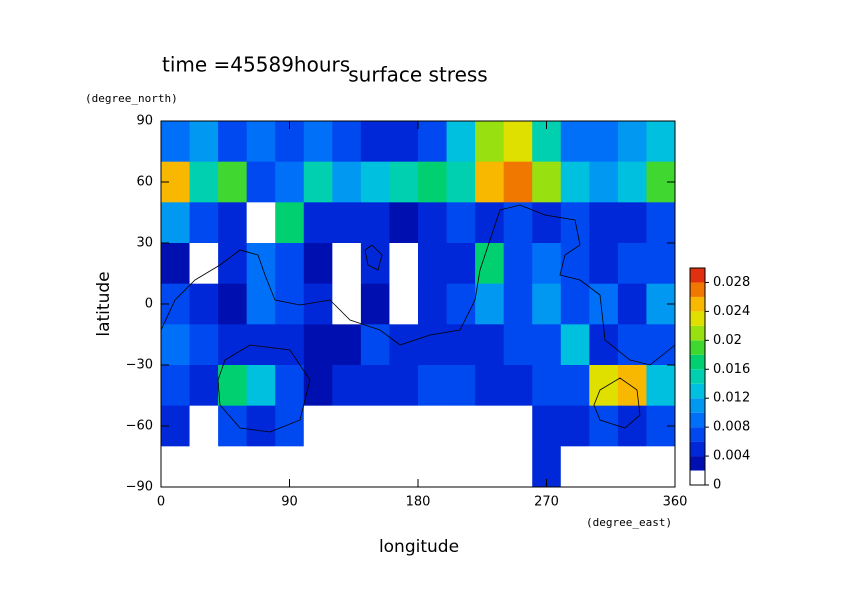 Image resolution: width=842 pixels, height=595 pixels. Describe the element at coordinates (419, 547) in the screenshot. I see `x-axis-label: longitude` at that location.